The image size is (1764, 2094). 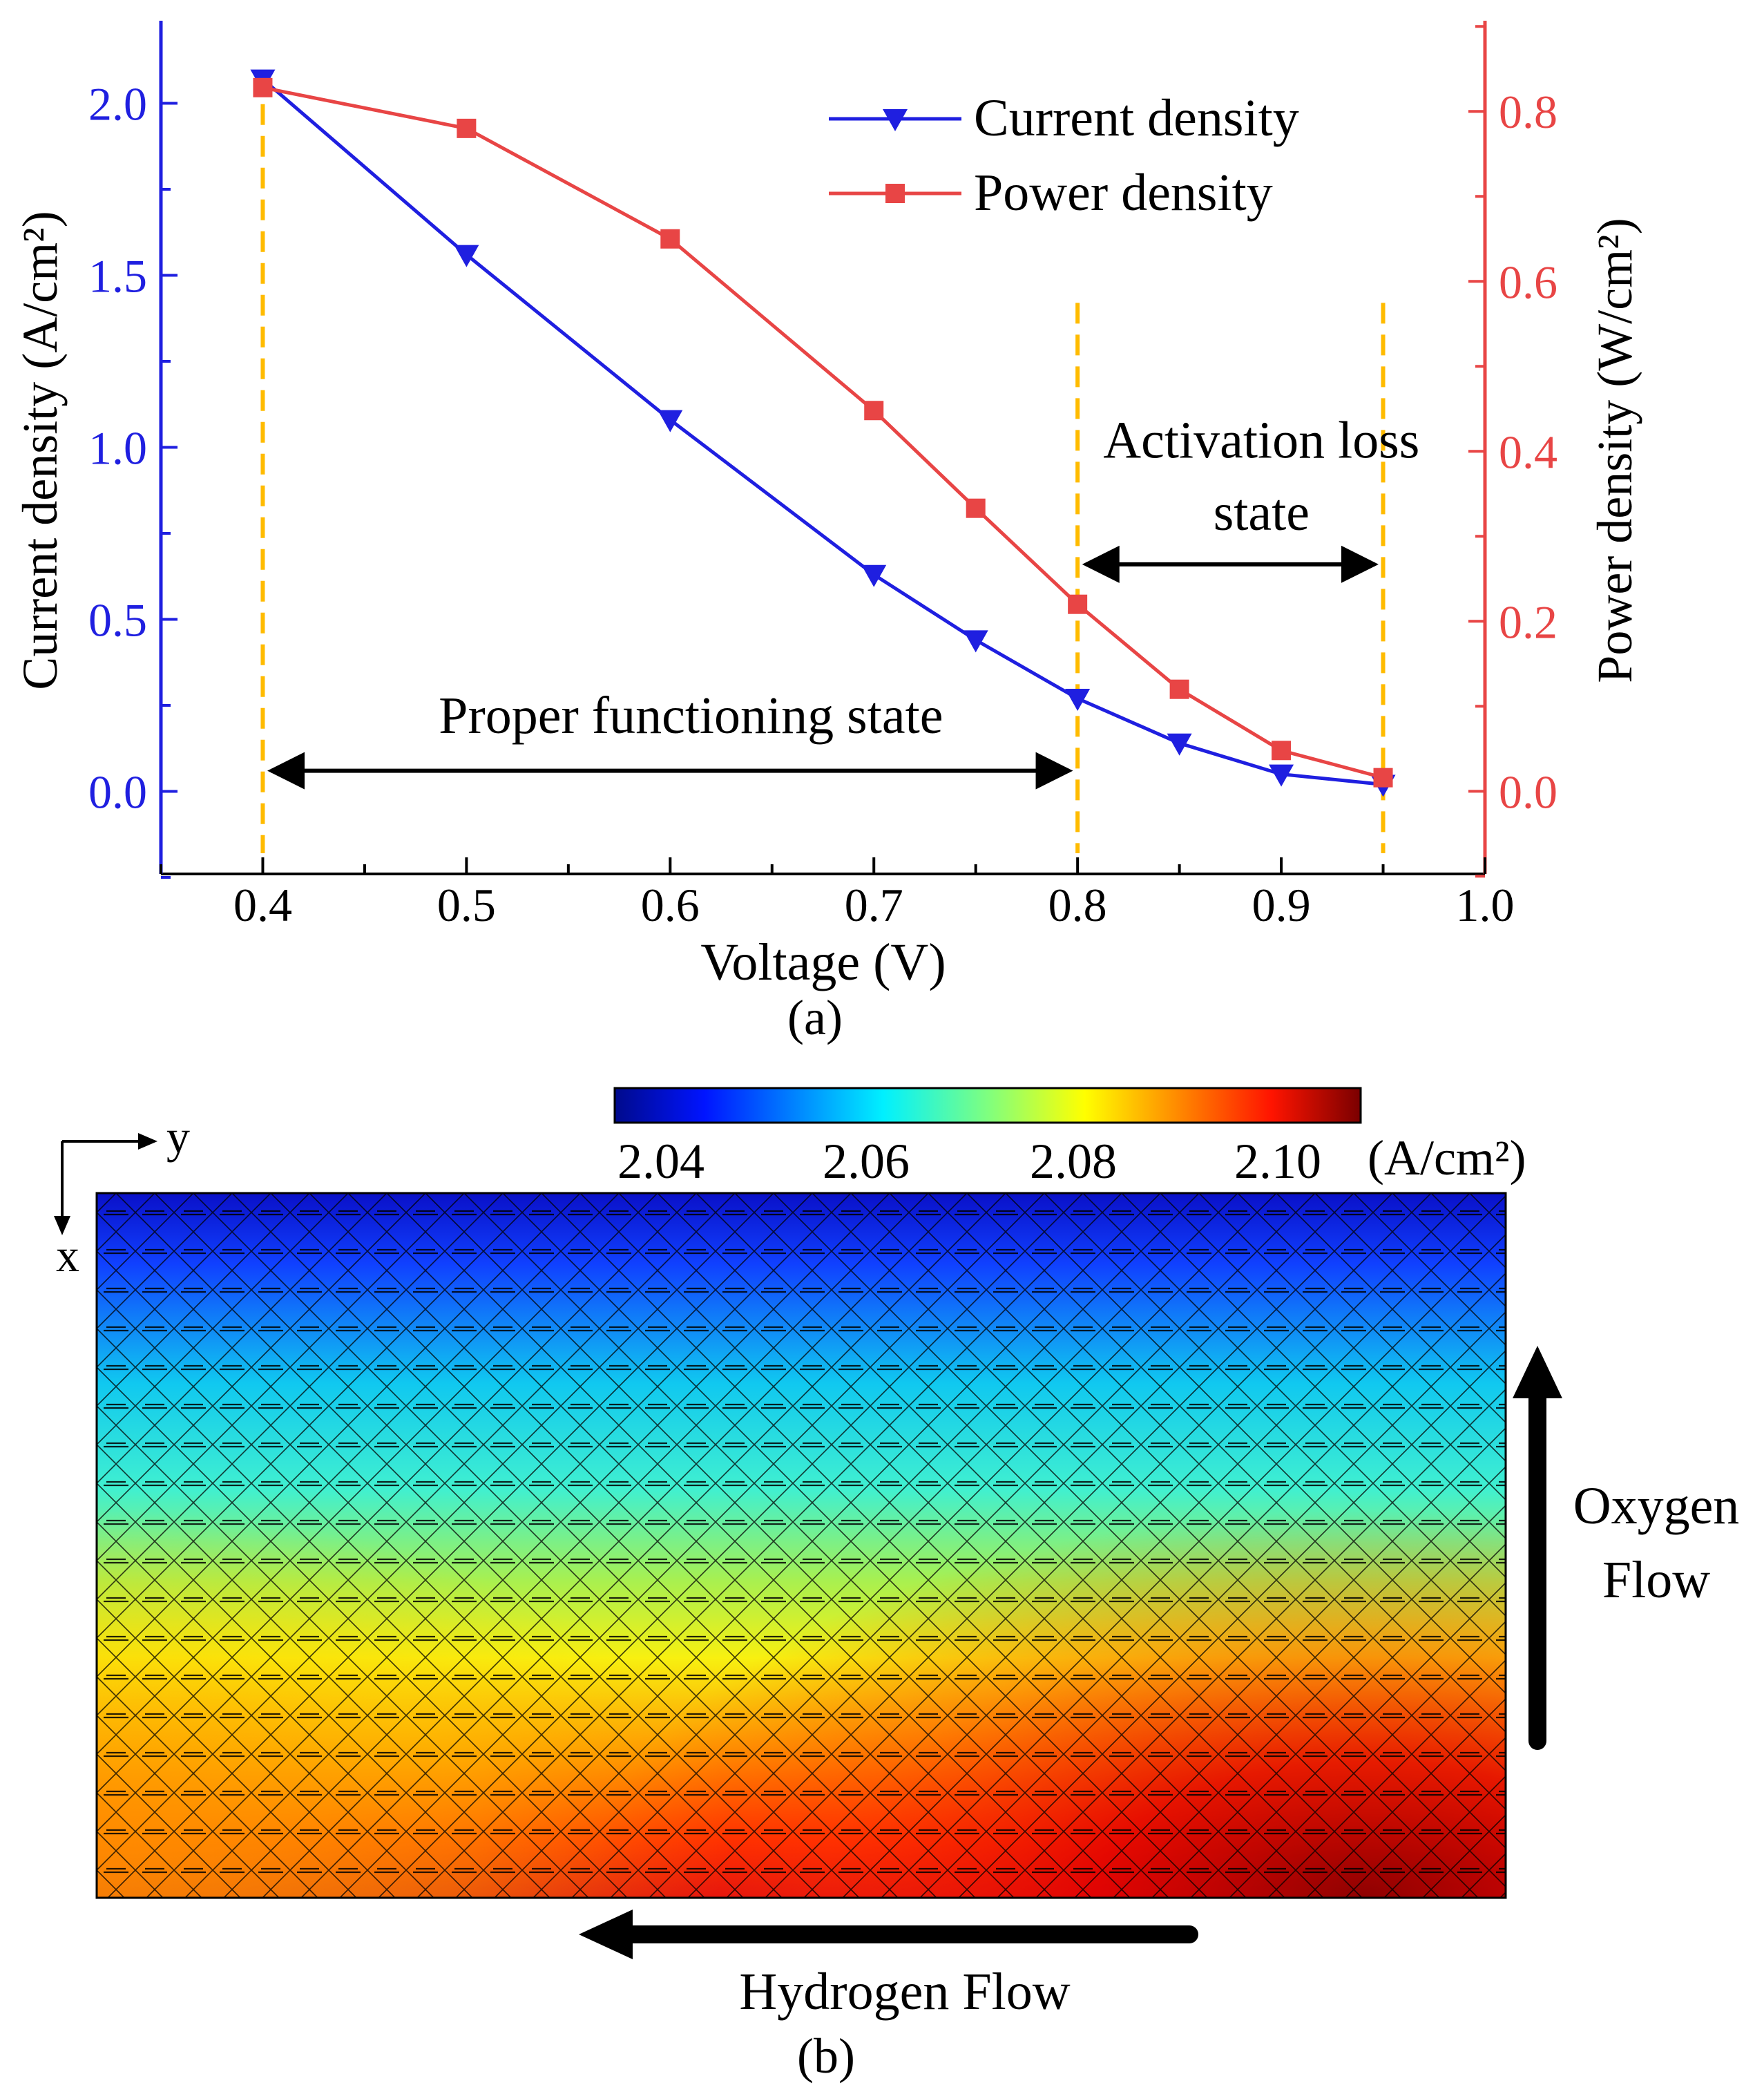 I want to click on x-tick-label: 0.7, so click(x=874, y=905).